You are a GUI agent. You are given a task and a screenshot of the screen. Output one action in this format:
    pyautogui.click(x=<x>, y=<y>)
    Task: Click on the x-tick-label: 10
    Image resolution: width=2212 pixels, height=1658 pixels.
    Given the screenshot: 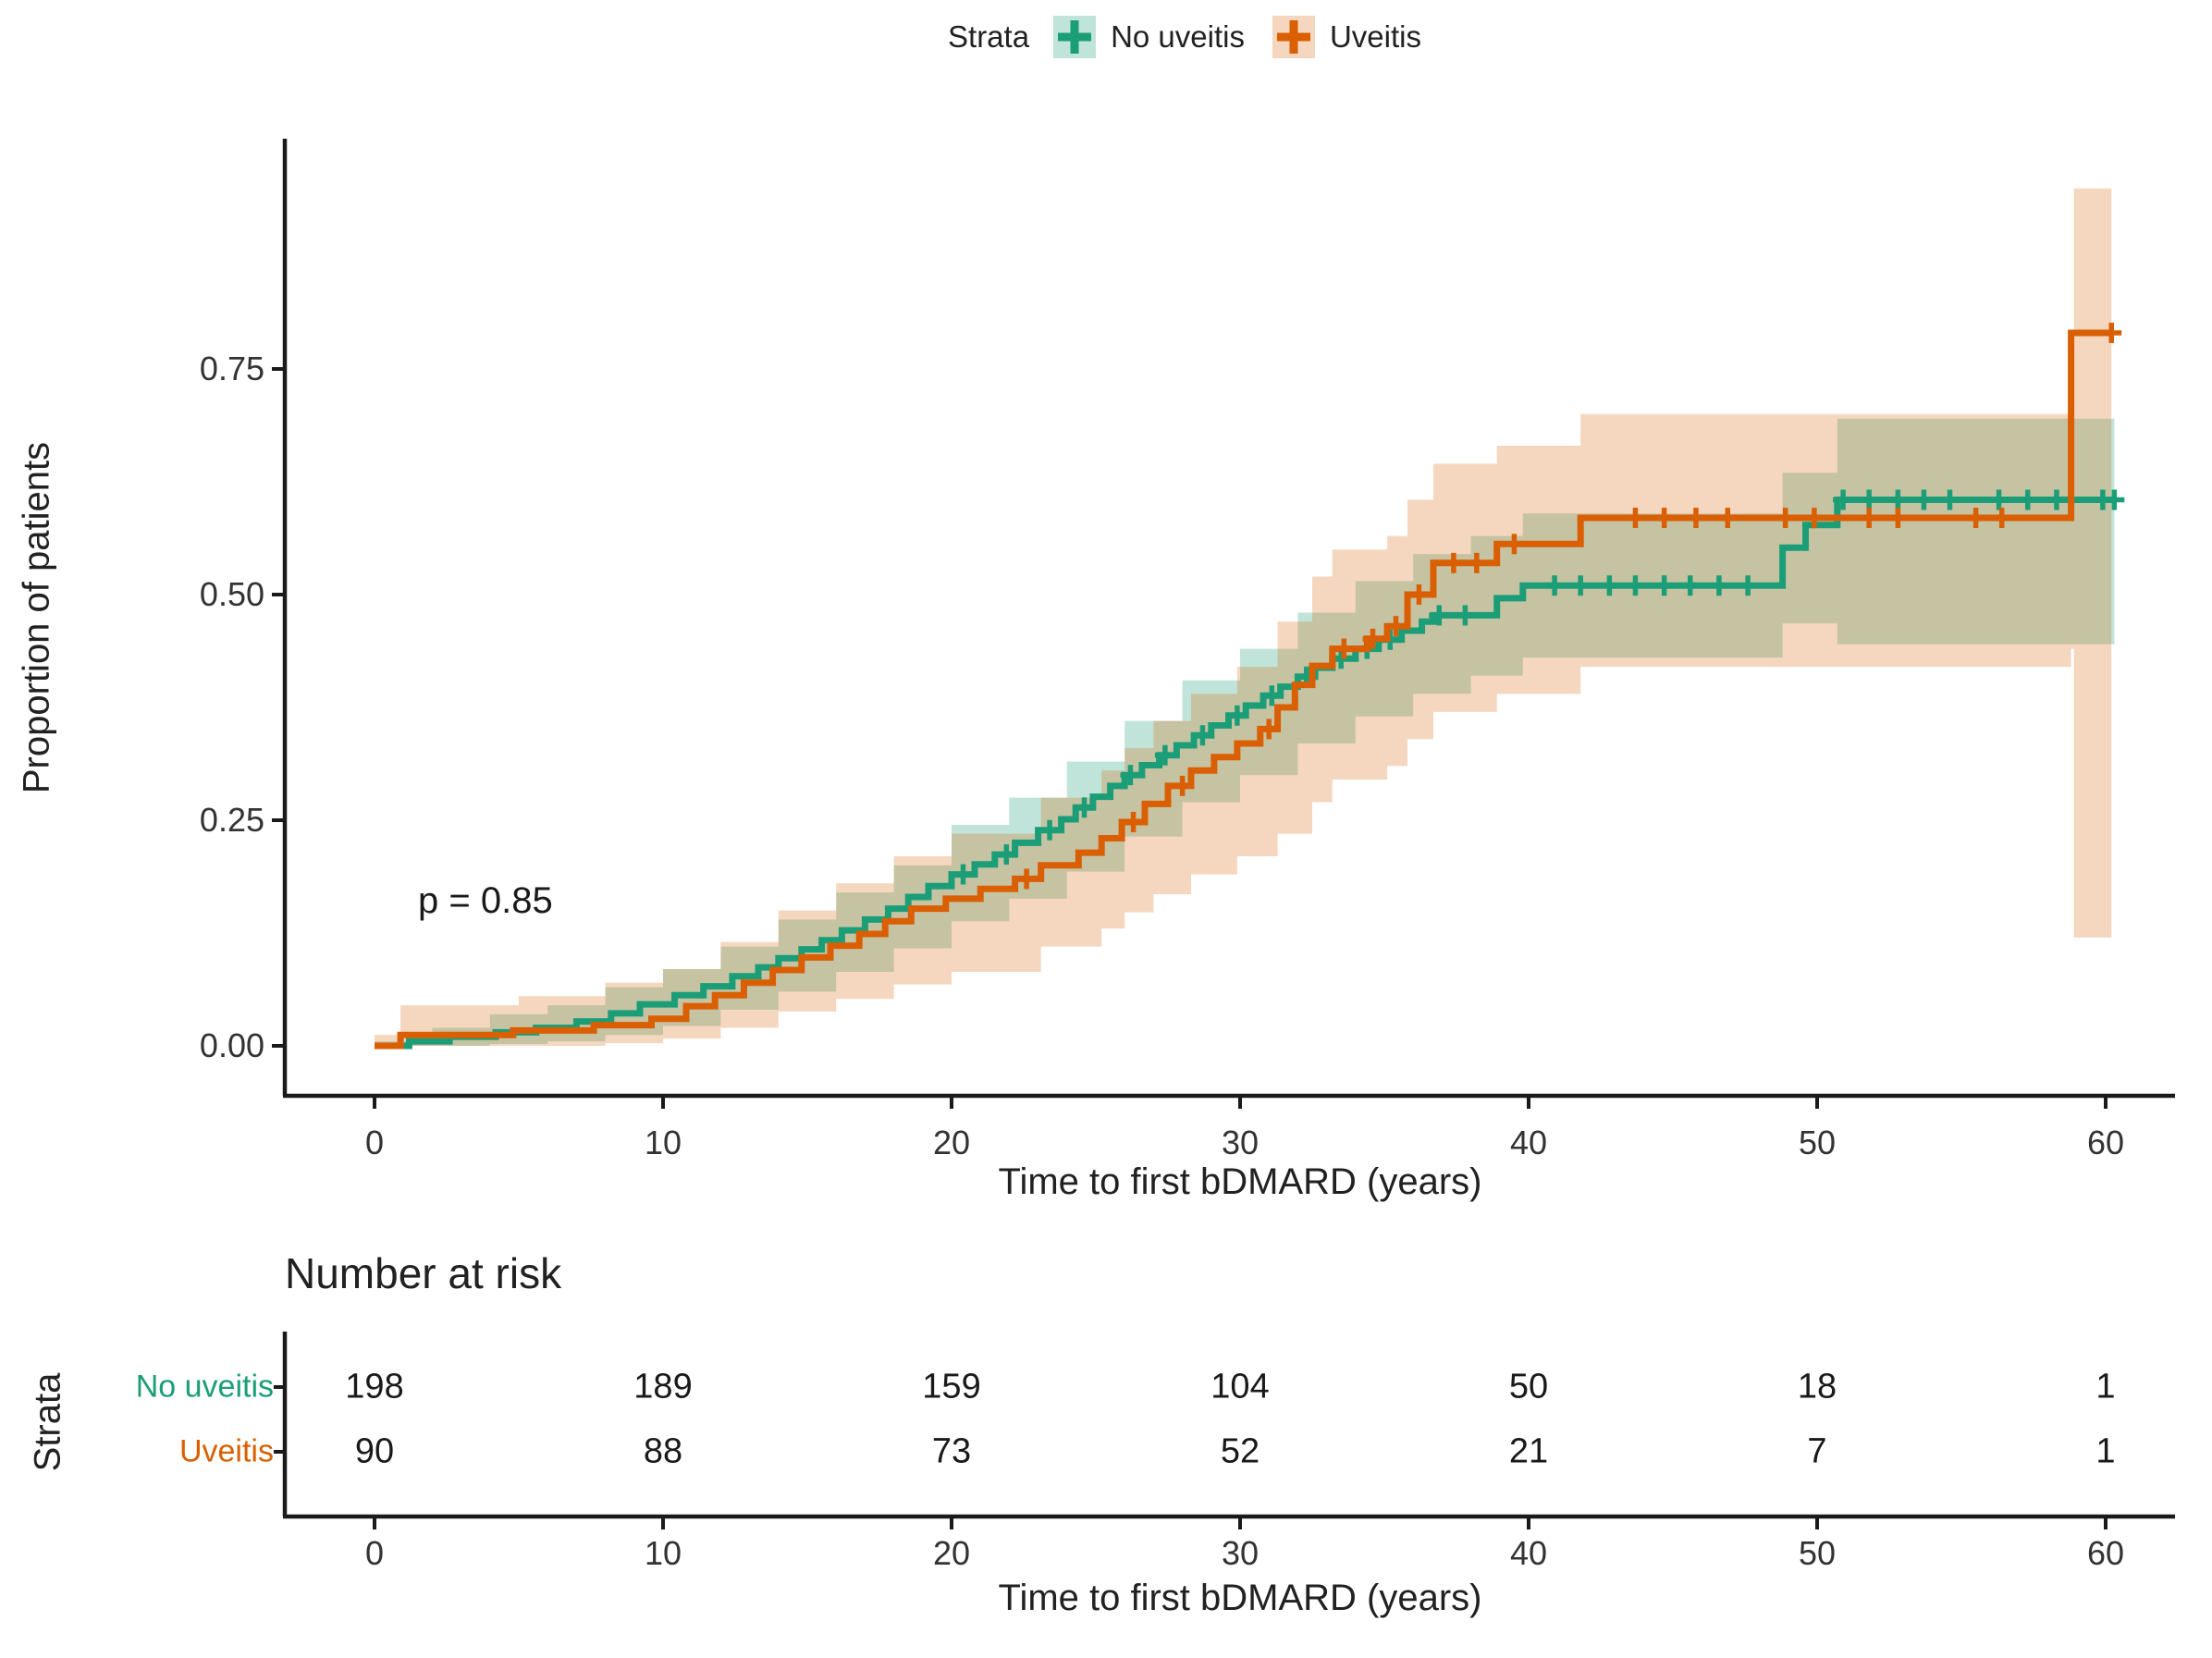 What is the action you would take?
    pyautogui.click(x=663, y=1142)
    